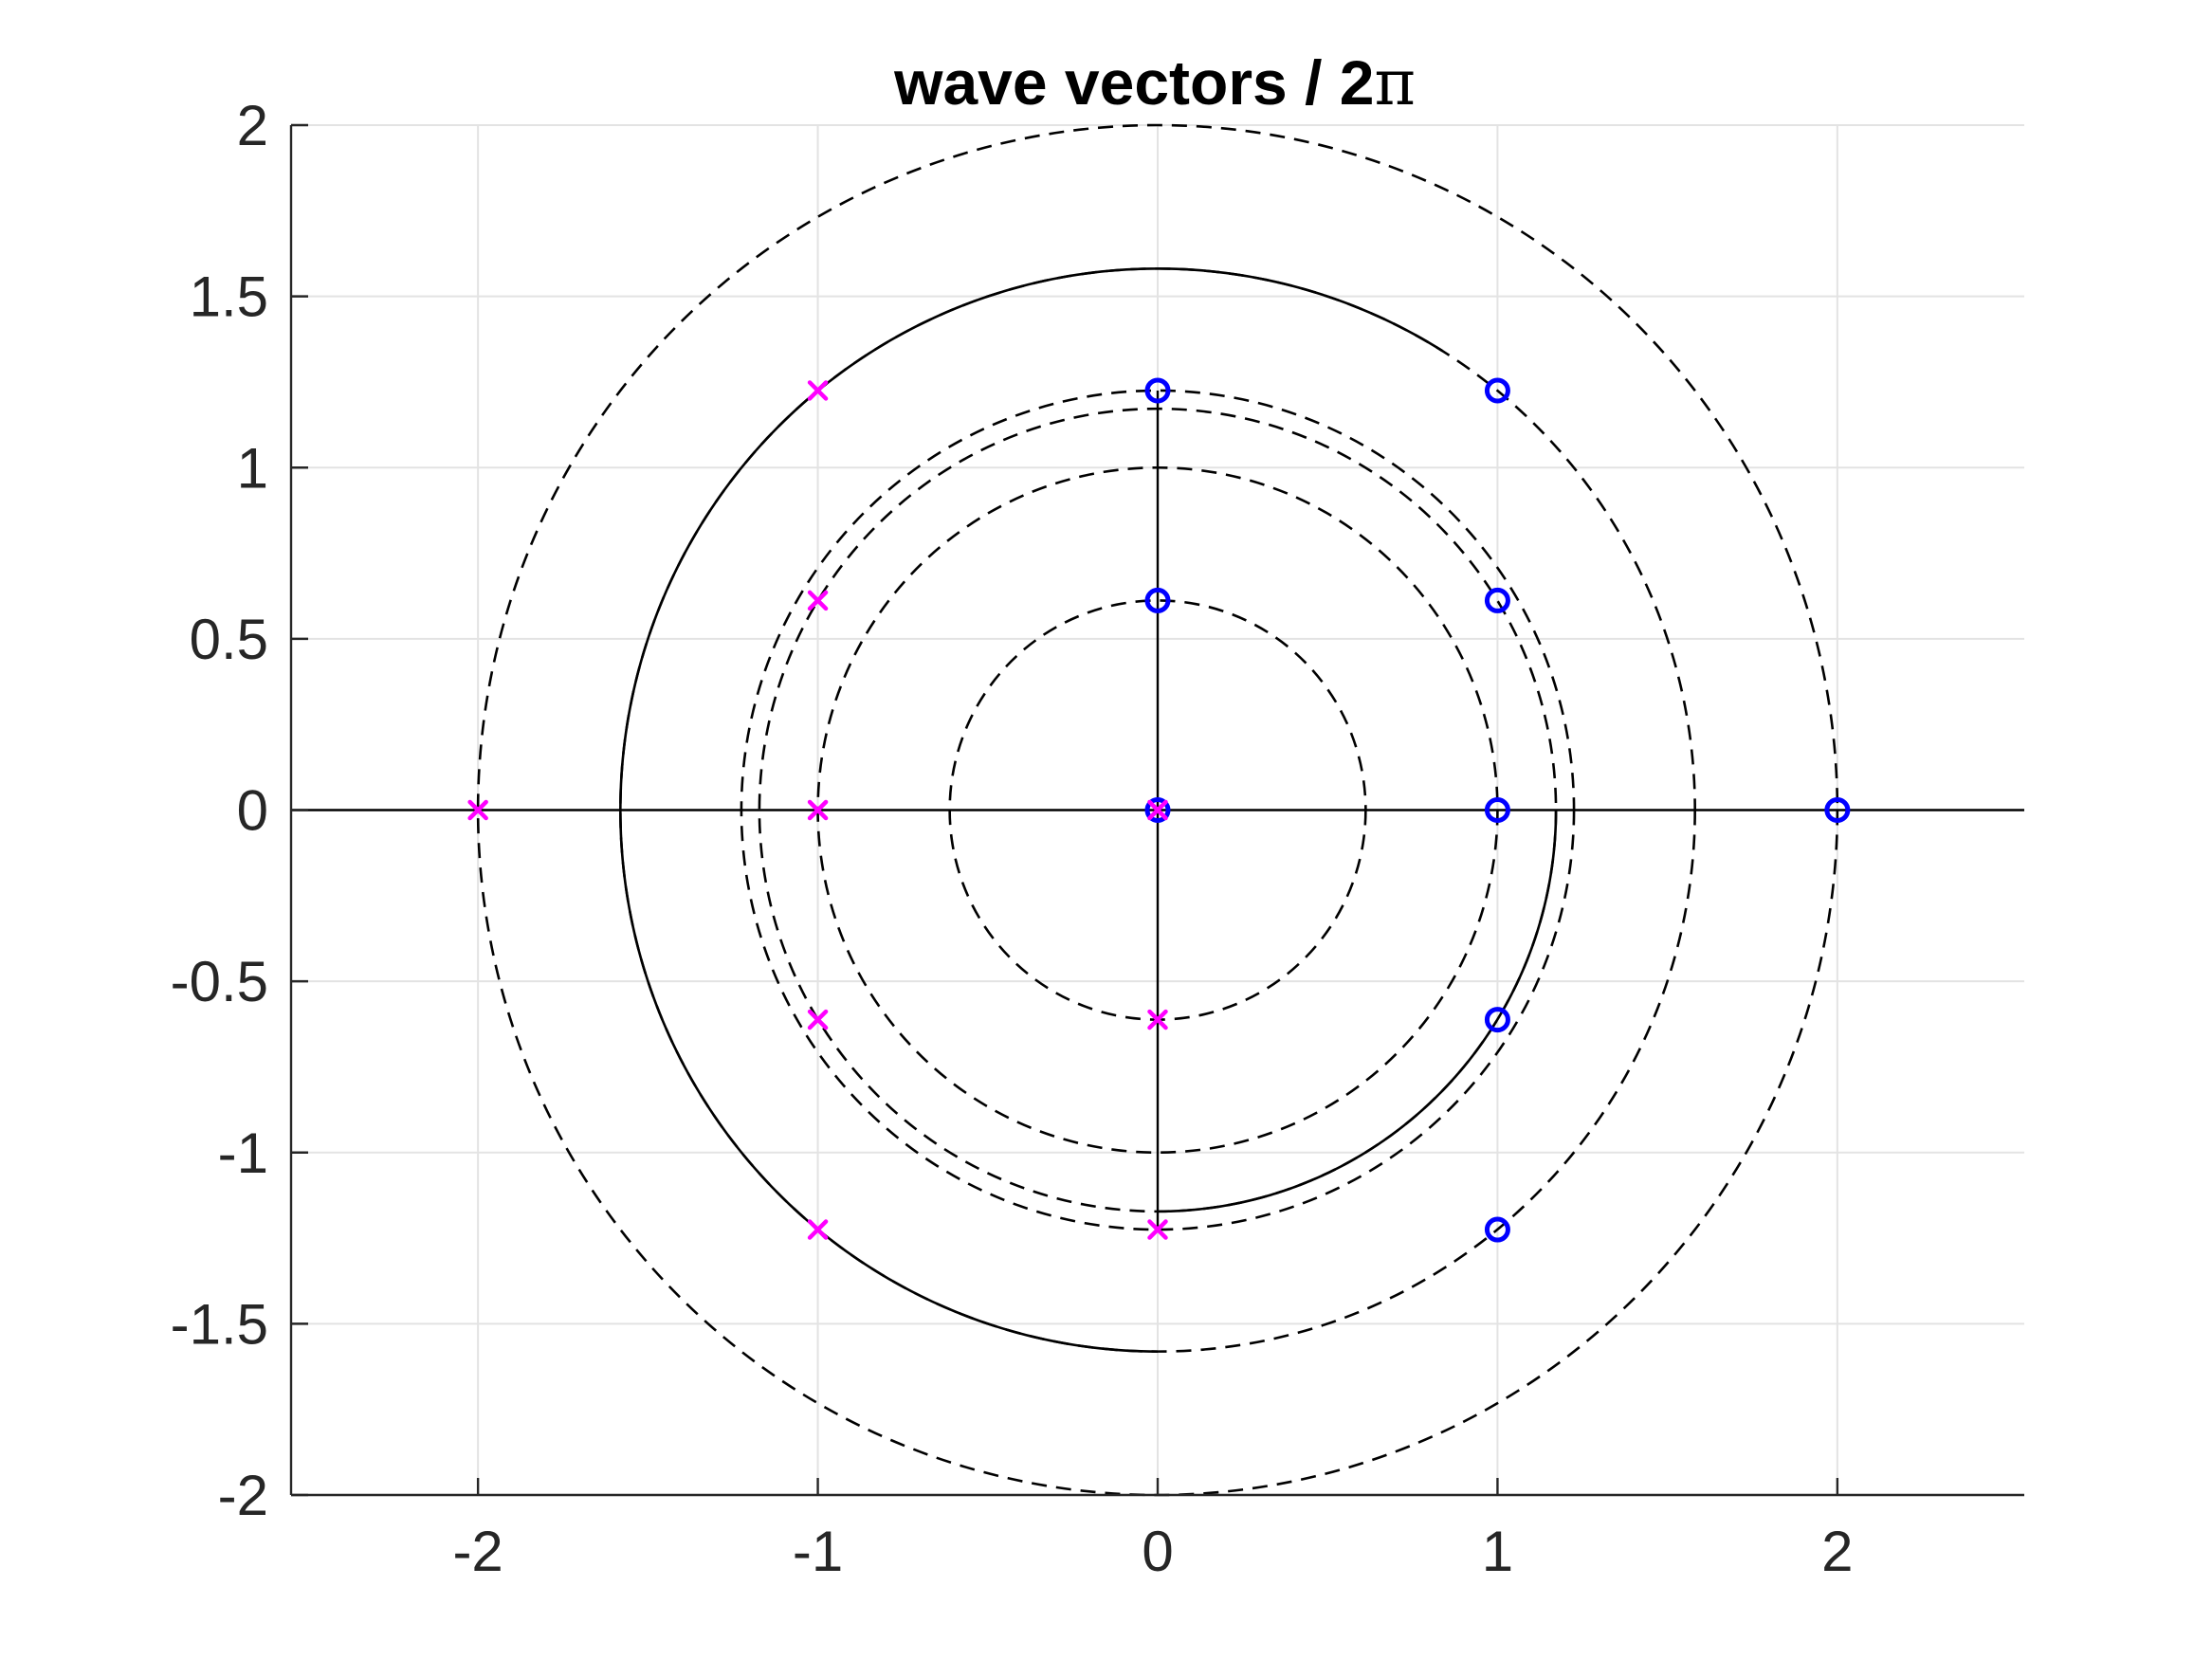 This screenshot has height=1659, width=2212. I want to click on y-tick-label: 0, so click(252, 811).